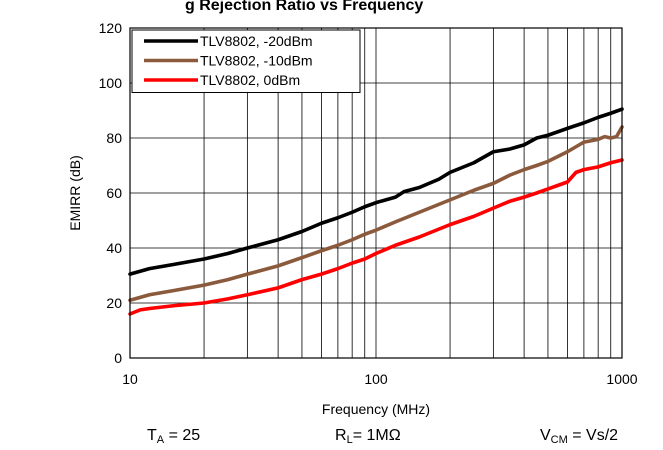 The height and width of the screenshot is (450, 663). Describe the element at coordinates (559, 440) in the screenshot. I see `condition-common-mode-subscript: CM` at that location.